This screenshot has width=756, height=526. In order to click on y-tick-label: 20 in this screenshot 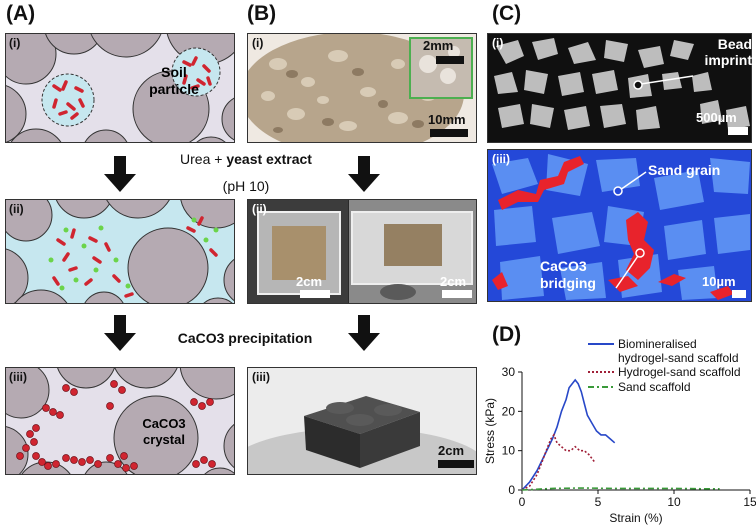, I will do `click(509, 411)`.